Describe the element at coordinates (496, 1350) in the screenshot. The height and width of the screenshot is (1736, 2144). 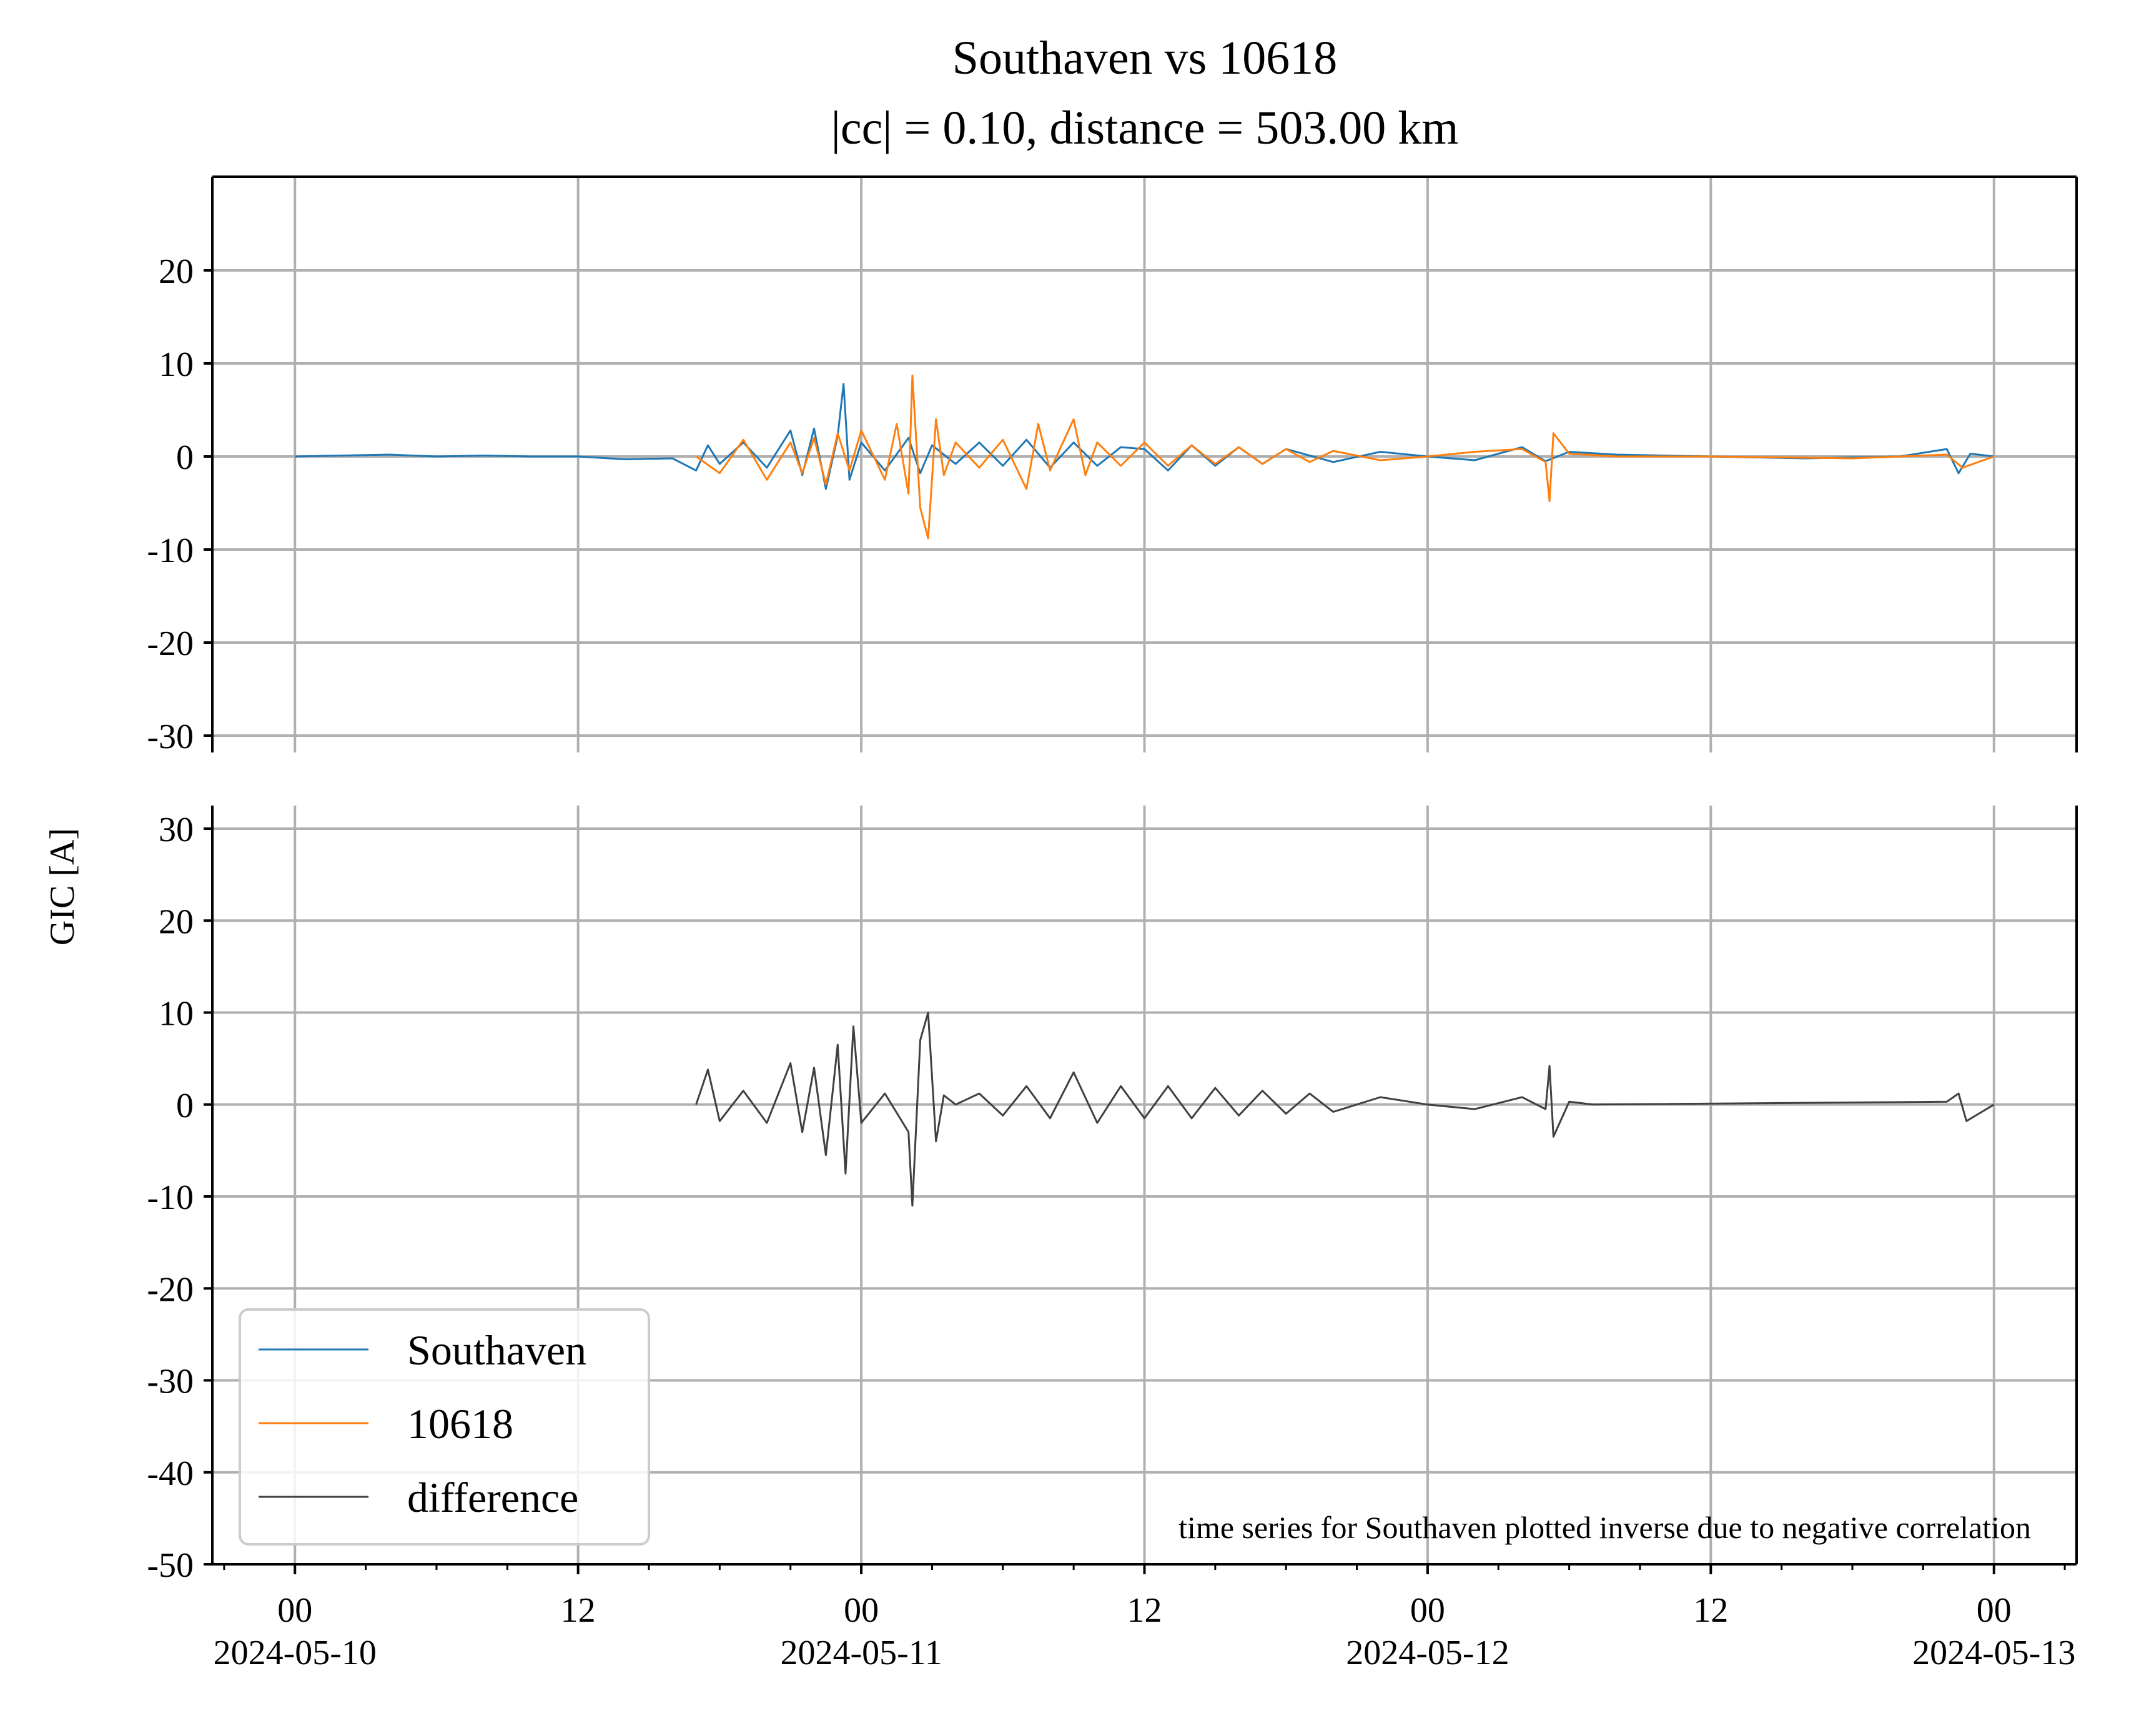
I see `legend-label-southaven: Southaven` at that location.